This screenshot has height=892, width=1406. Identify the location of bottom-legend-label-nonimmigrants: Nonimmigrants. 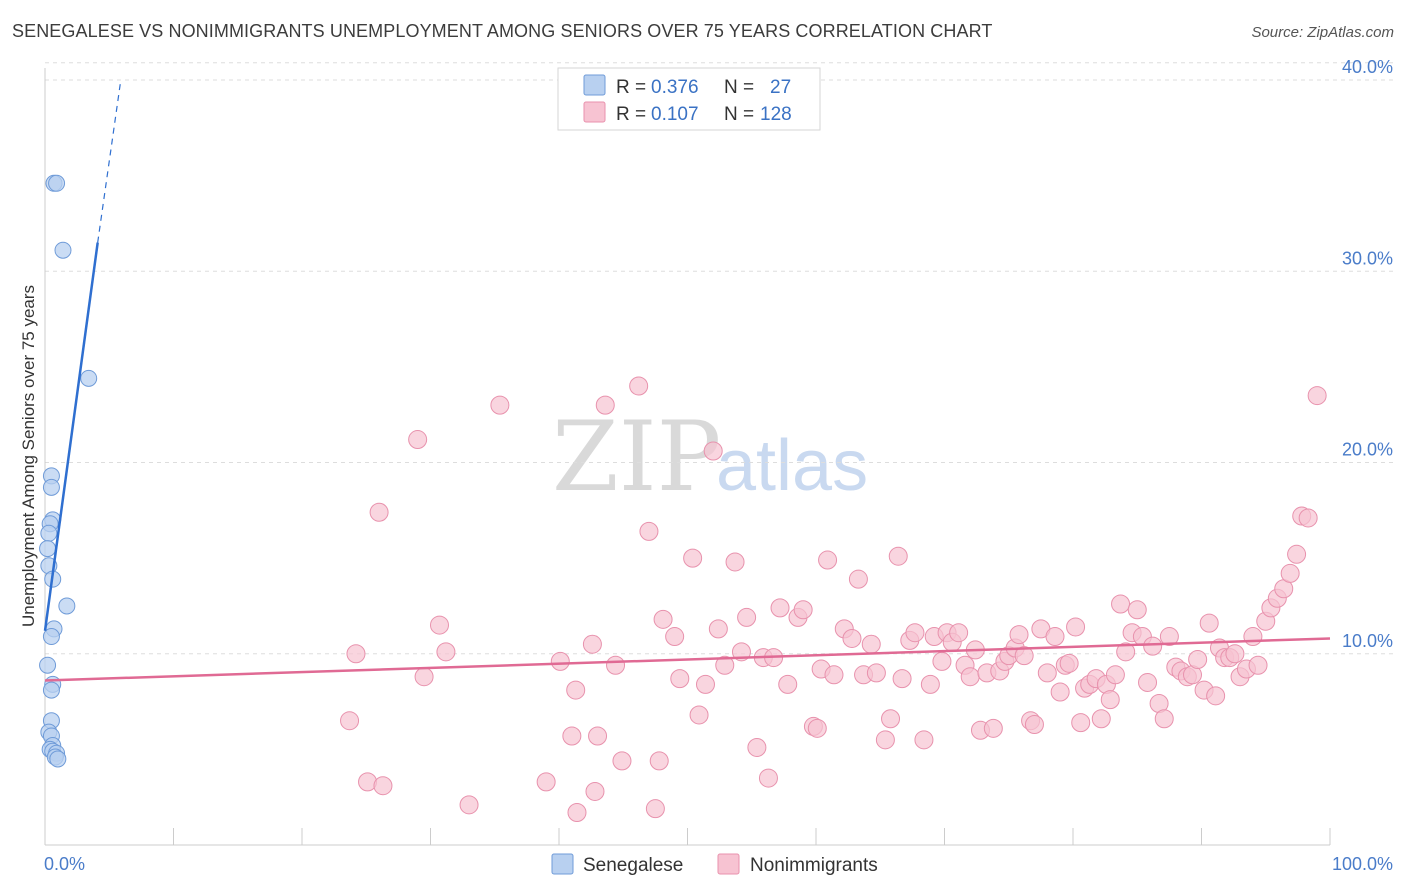
(814, 865).